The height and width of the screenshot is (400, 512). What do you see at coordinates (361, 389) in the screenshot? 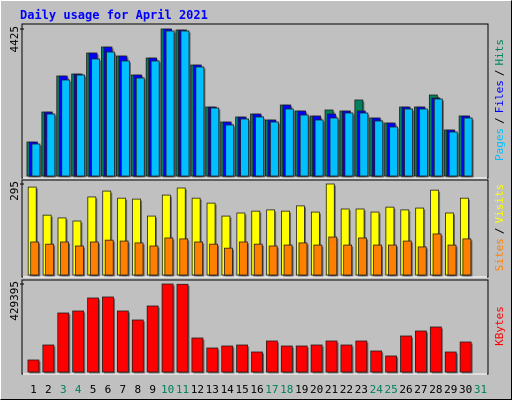
I see `x-tick-label: 23` at bounding box center [361, 389].